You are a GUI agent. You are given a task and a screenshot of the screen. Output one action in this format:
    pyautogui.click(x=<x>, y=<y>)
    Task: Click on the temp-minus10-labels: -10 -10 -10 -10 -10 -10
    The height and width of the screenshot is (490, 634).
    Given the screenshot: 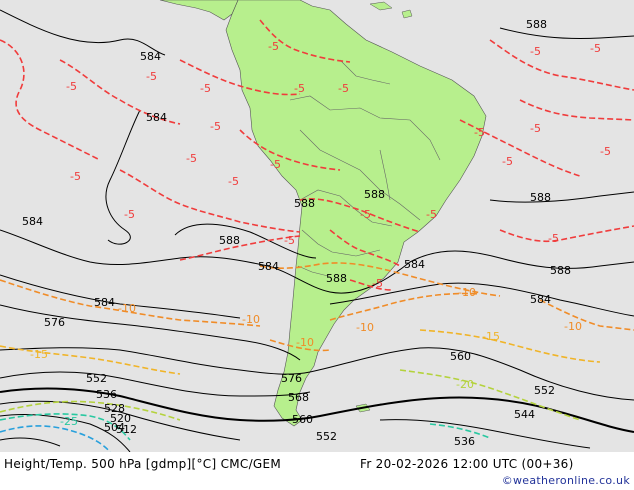 What is the action you would take?
    pyautogui.click(x=350, y=317)
    